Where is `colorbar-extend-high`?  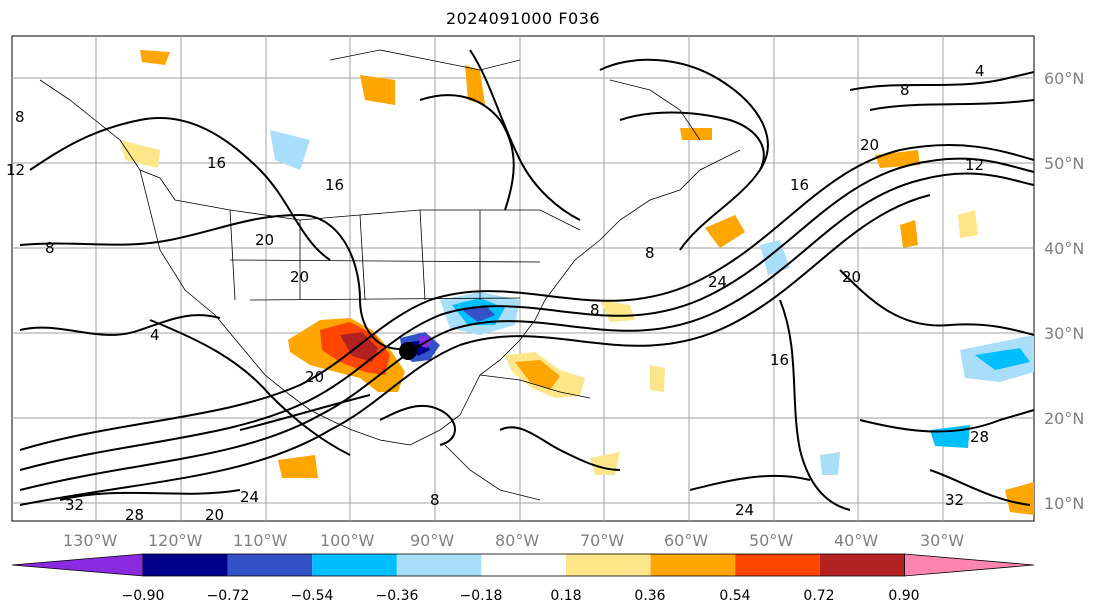 colorbar-extend-high is located at coordinates (969, 565).